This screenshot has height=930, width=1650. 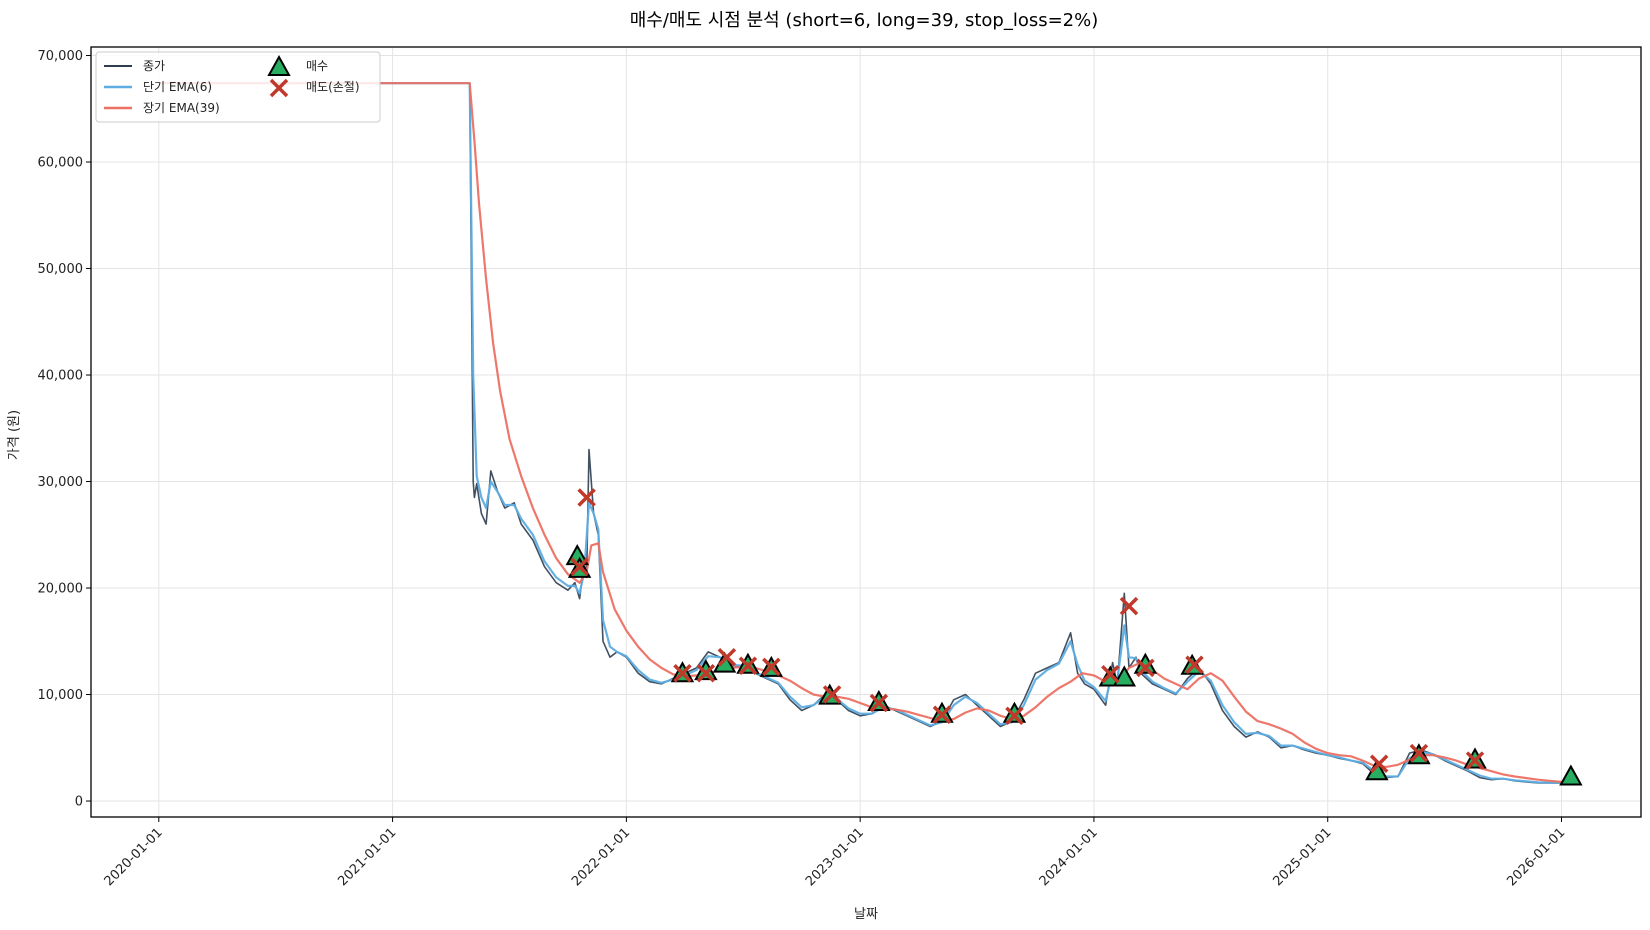 What do you see at coordinates (61, 56) in the screenshot?
I see `y-tick-label: 70,000` at bounding box center [61, 56].